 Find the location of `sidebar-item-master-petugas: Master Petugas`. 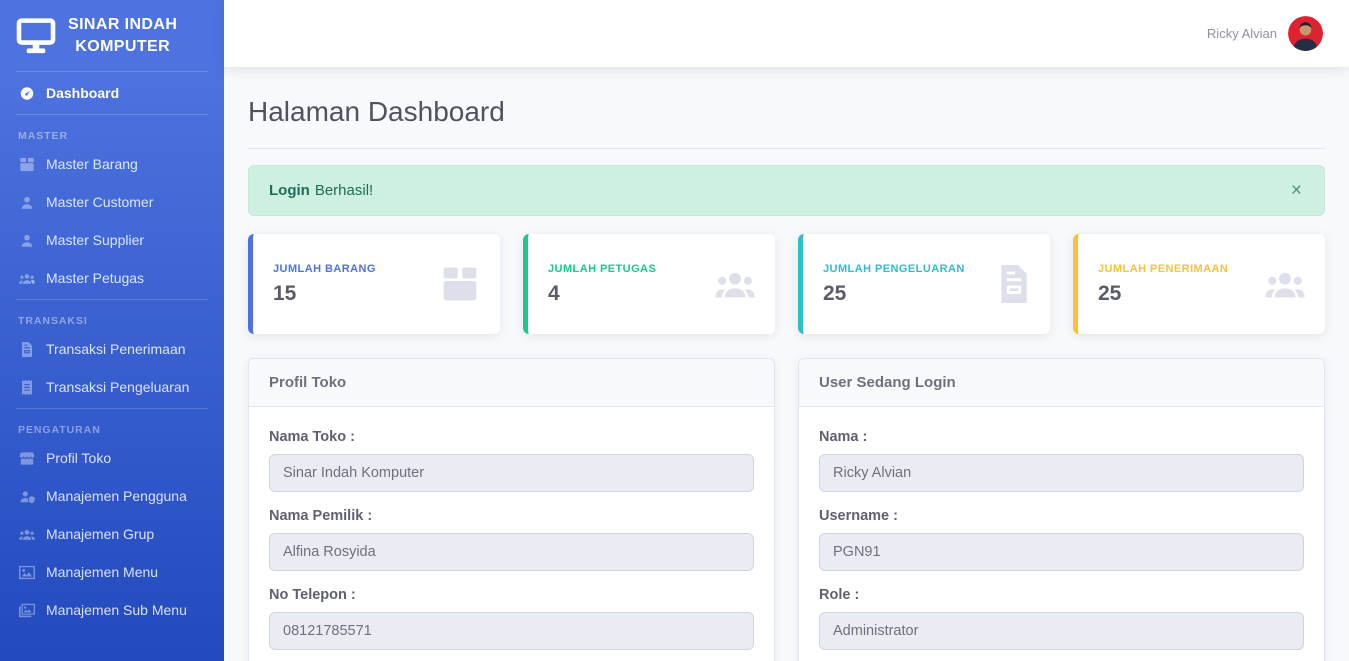

sidebar-item-master-petugas: Master Petugas is located at coordinates (112, 278).